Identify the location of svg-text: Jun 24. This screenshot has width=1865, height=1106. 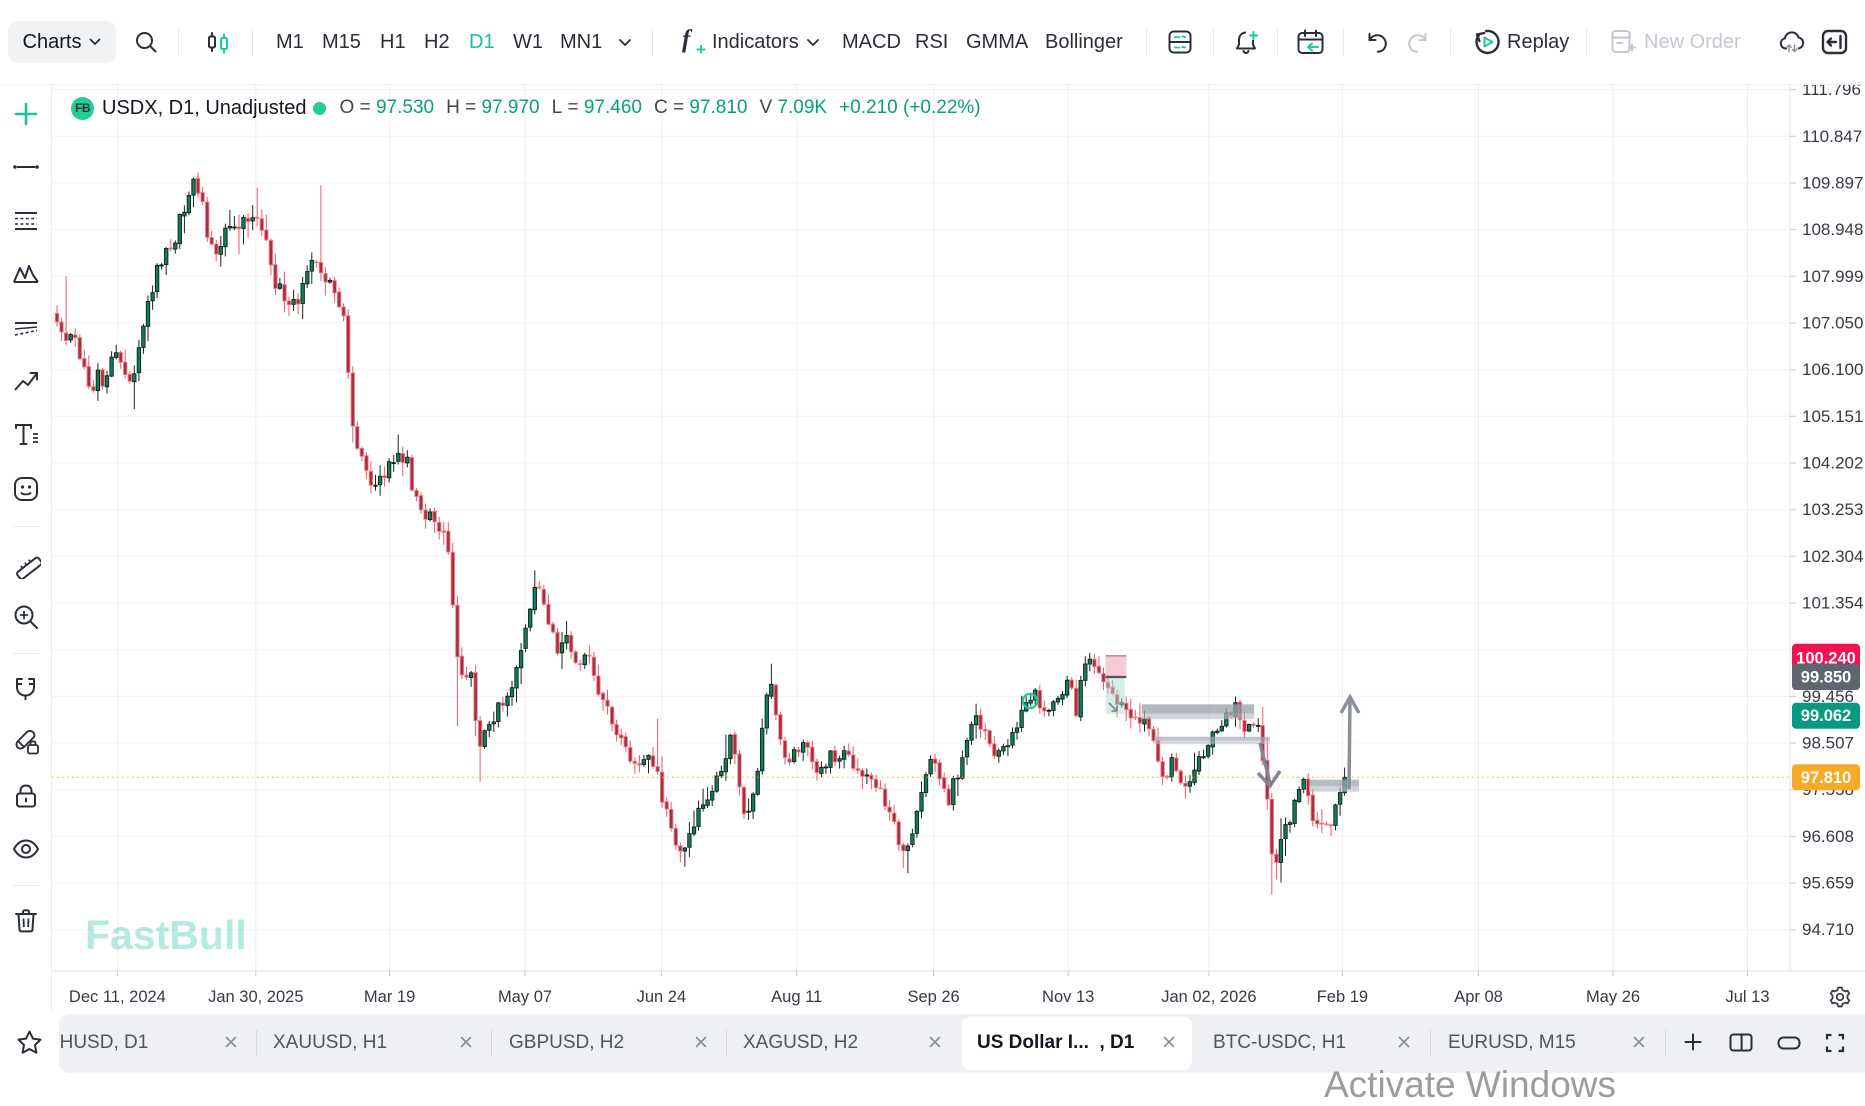
(662, 997).